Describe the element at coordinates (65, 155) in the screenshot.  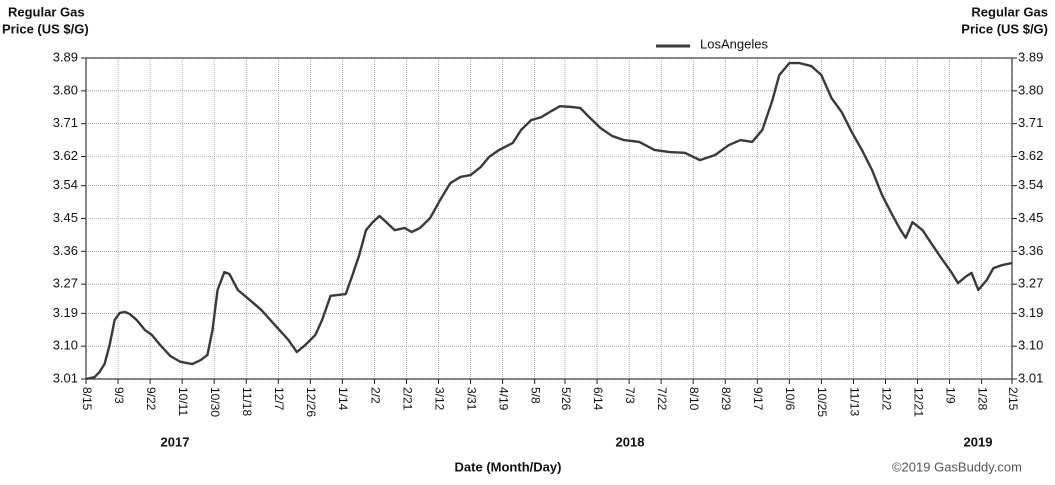
I see `y-tick-label: 3.62` at that location.